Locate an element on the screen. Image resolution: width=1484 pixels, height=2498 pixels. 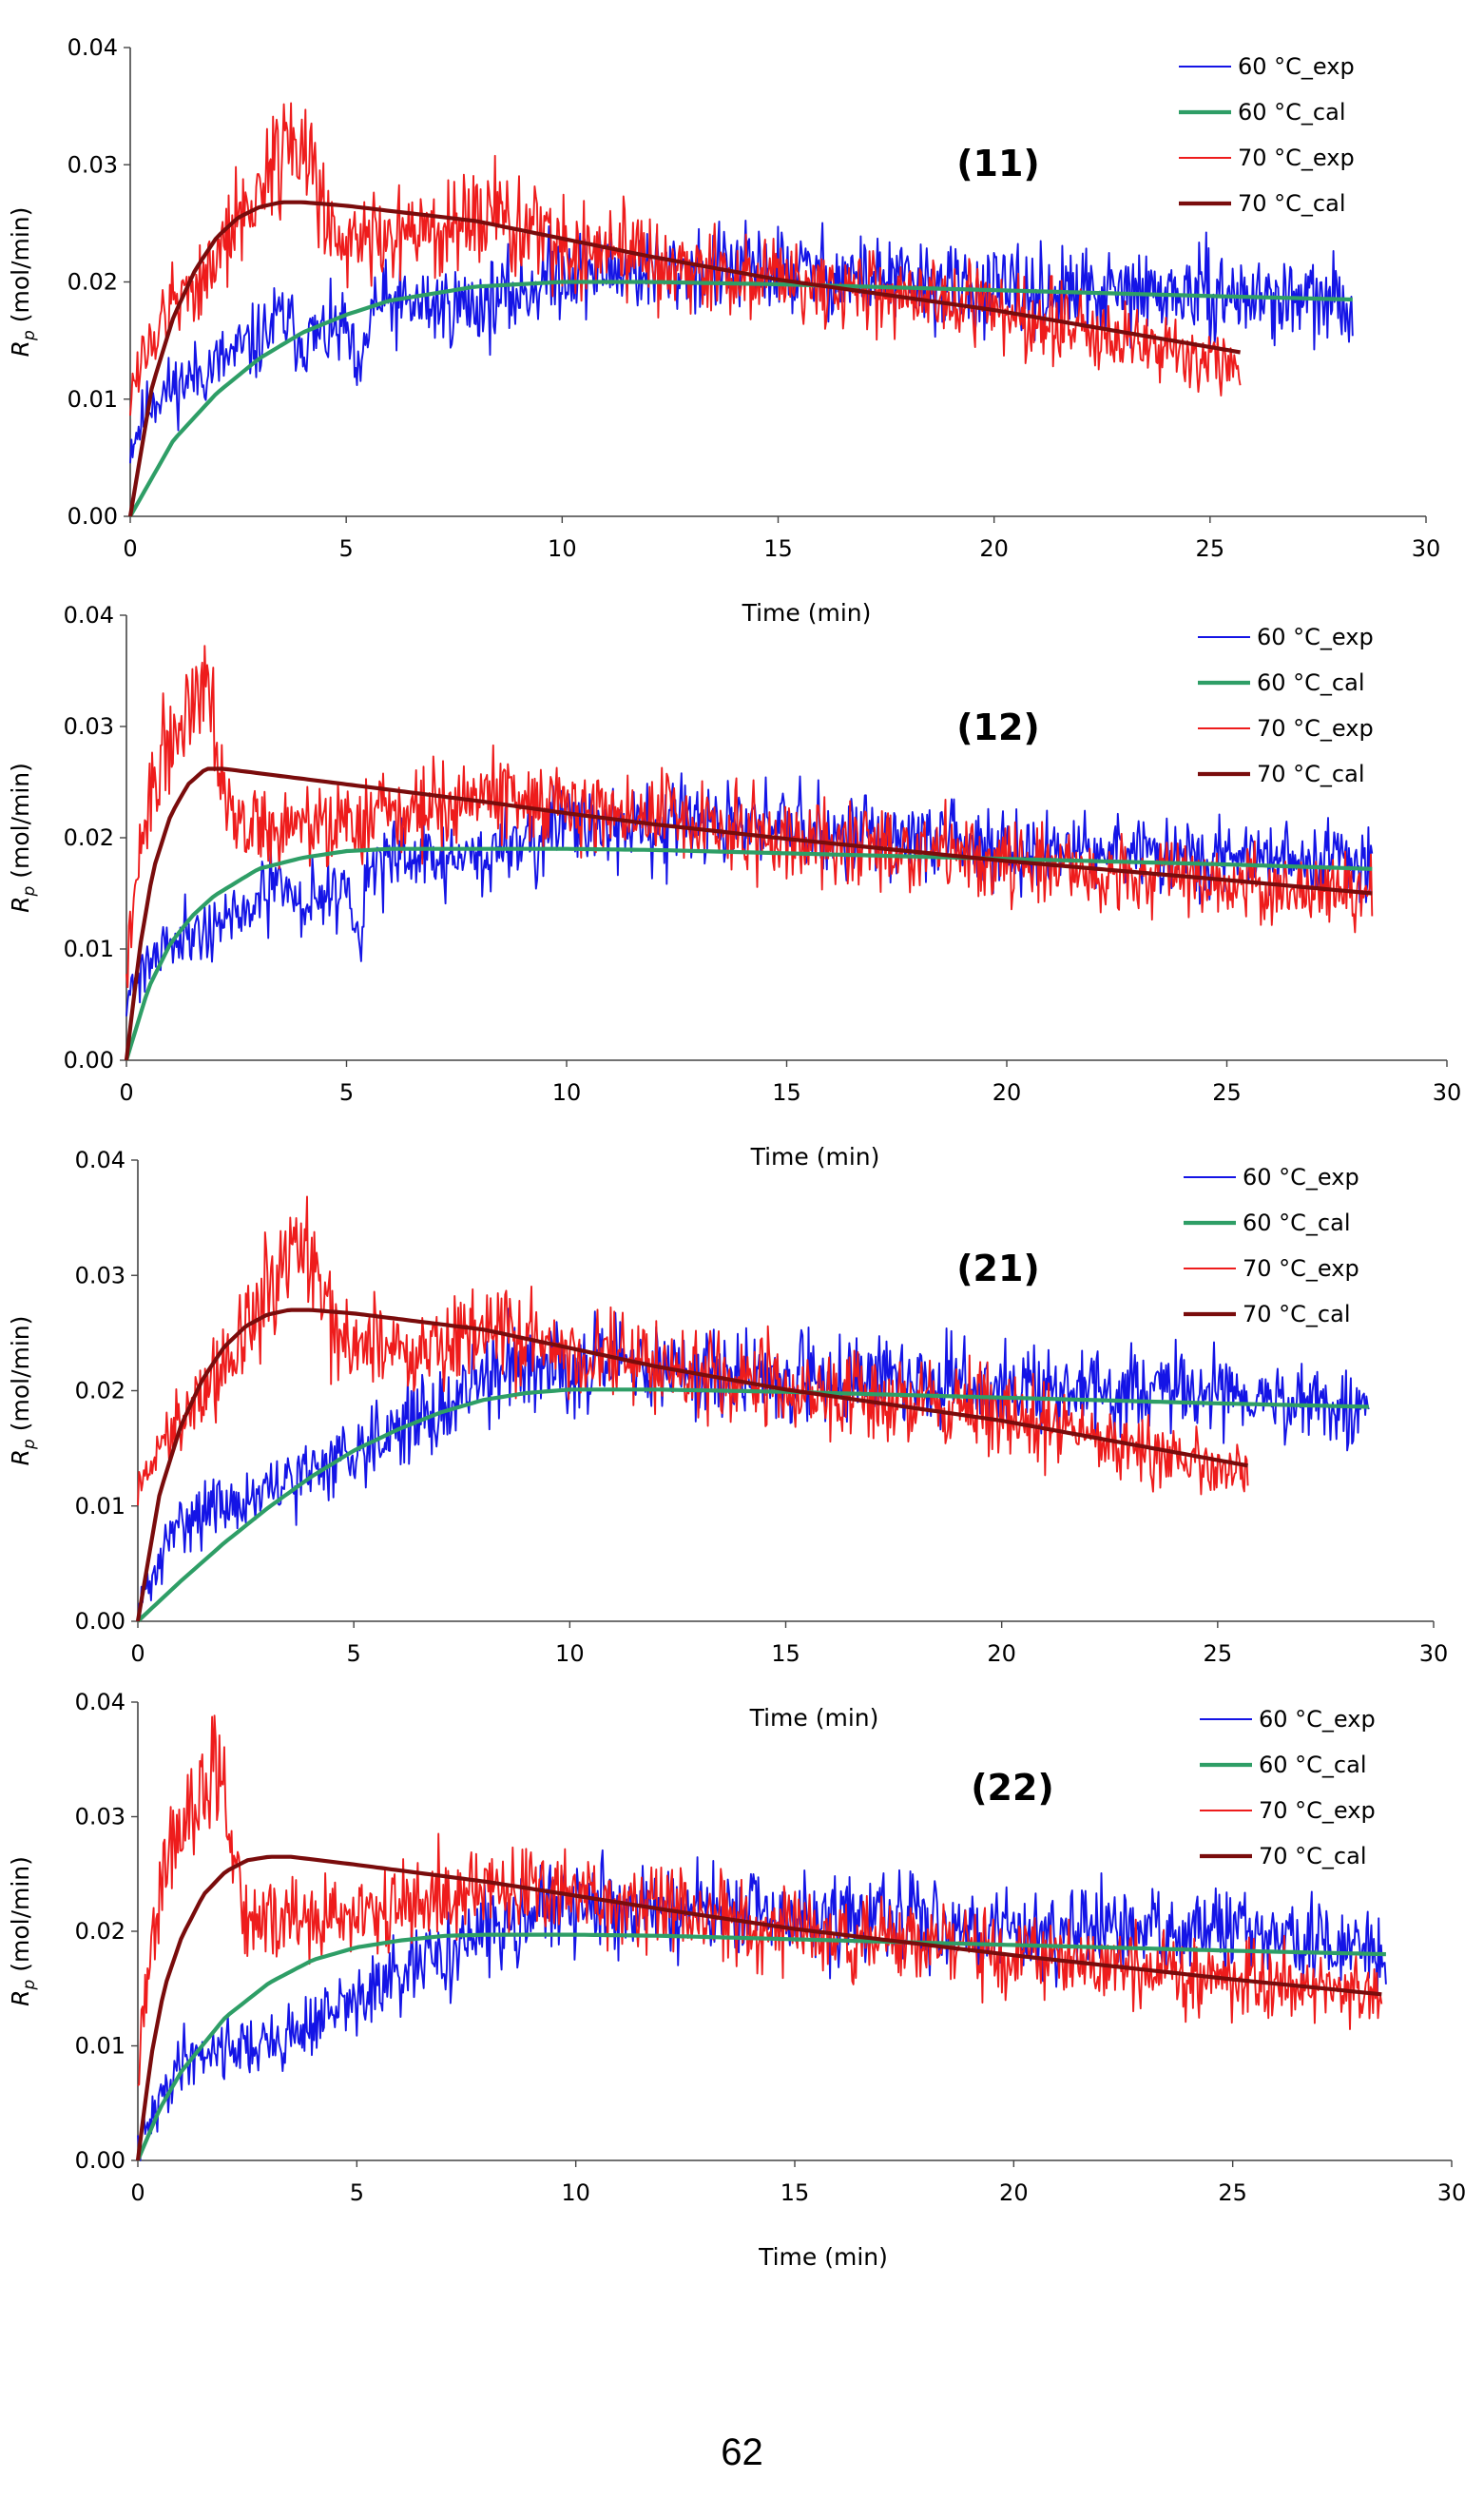
panel-label: (12) is located at coordinates (998, 727).